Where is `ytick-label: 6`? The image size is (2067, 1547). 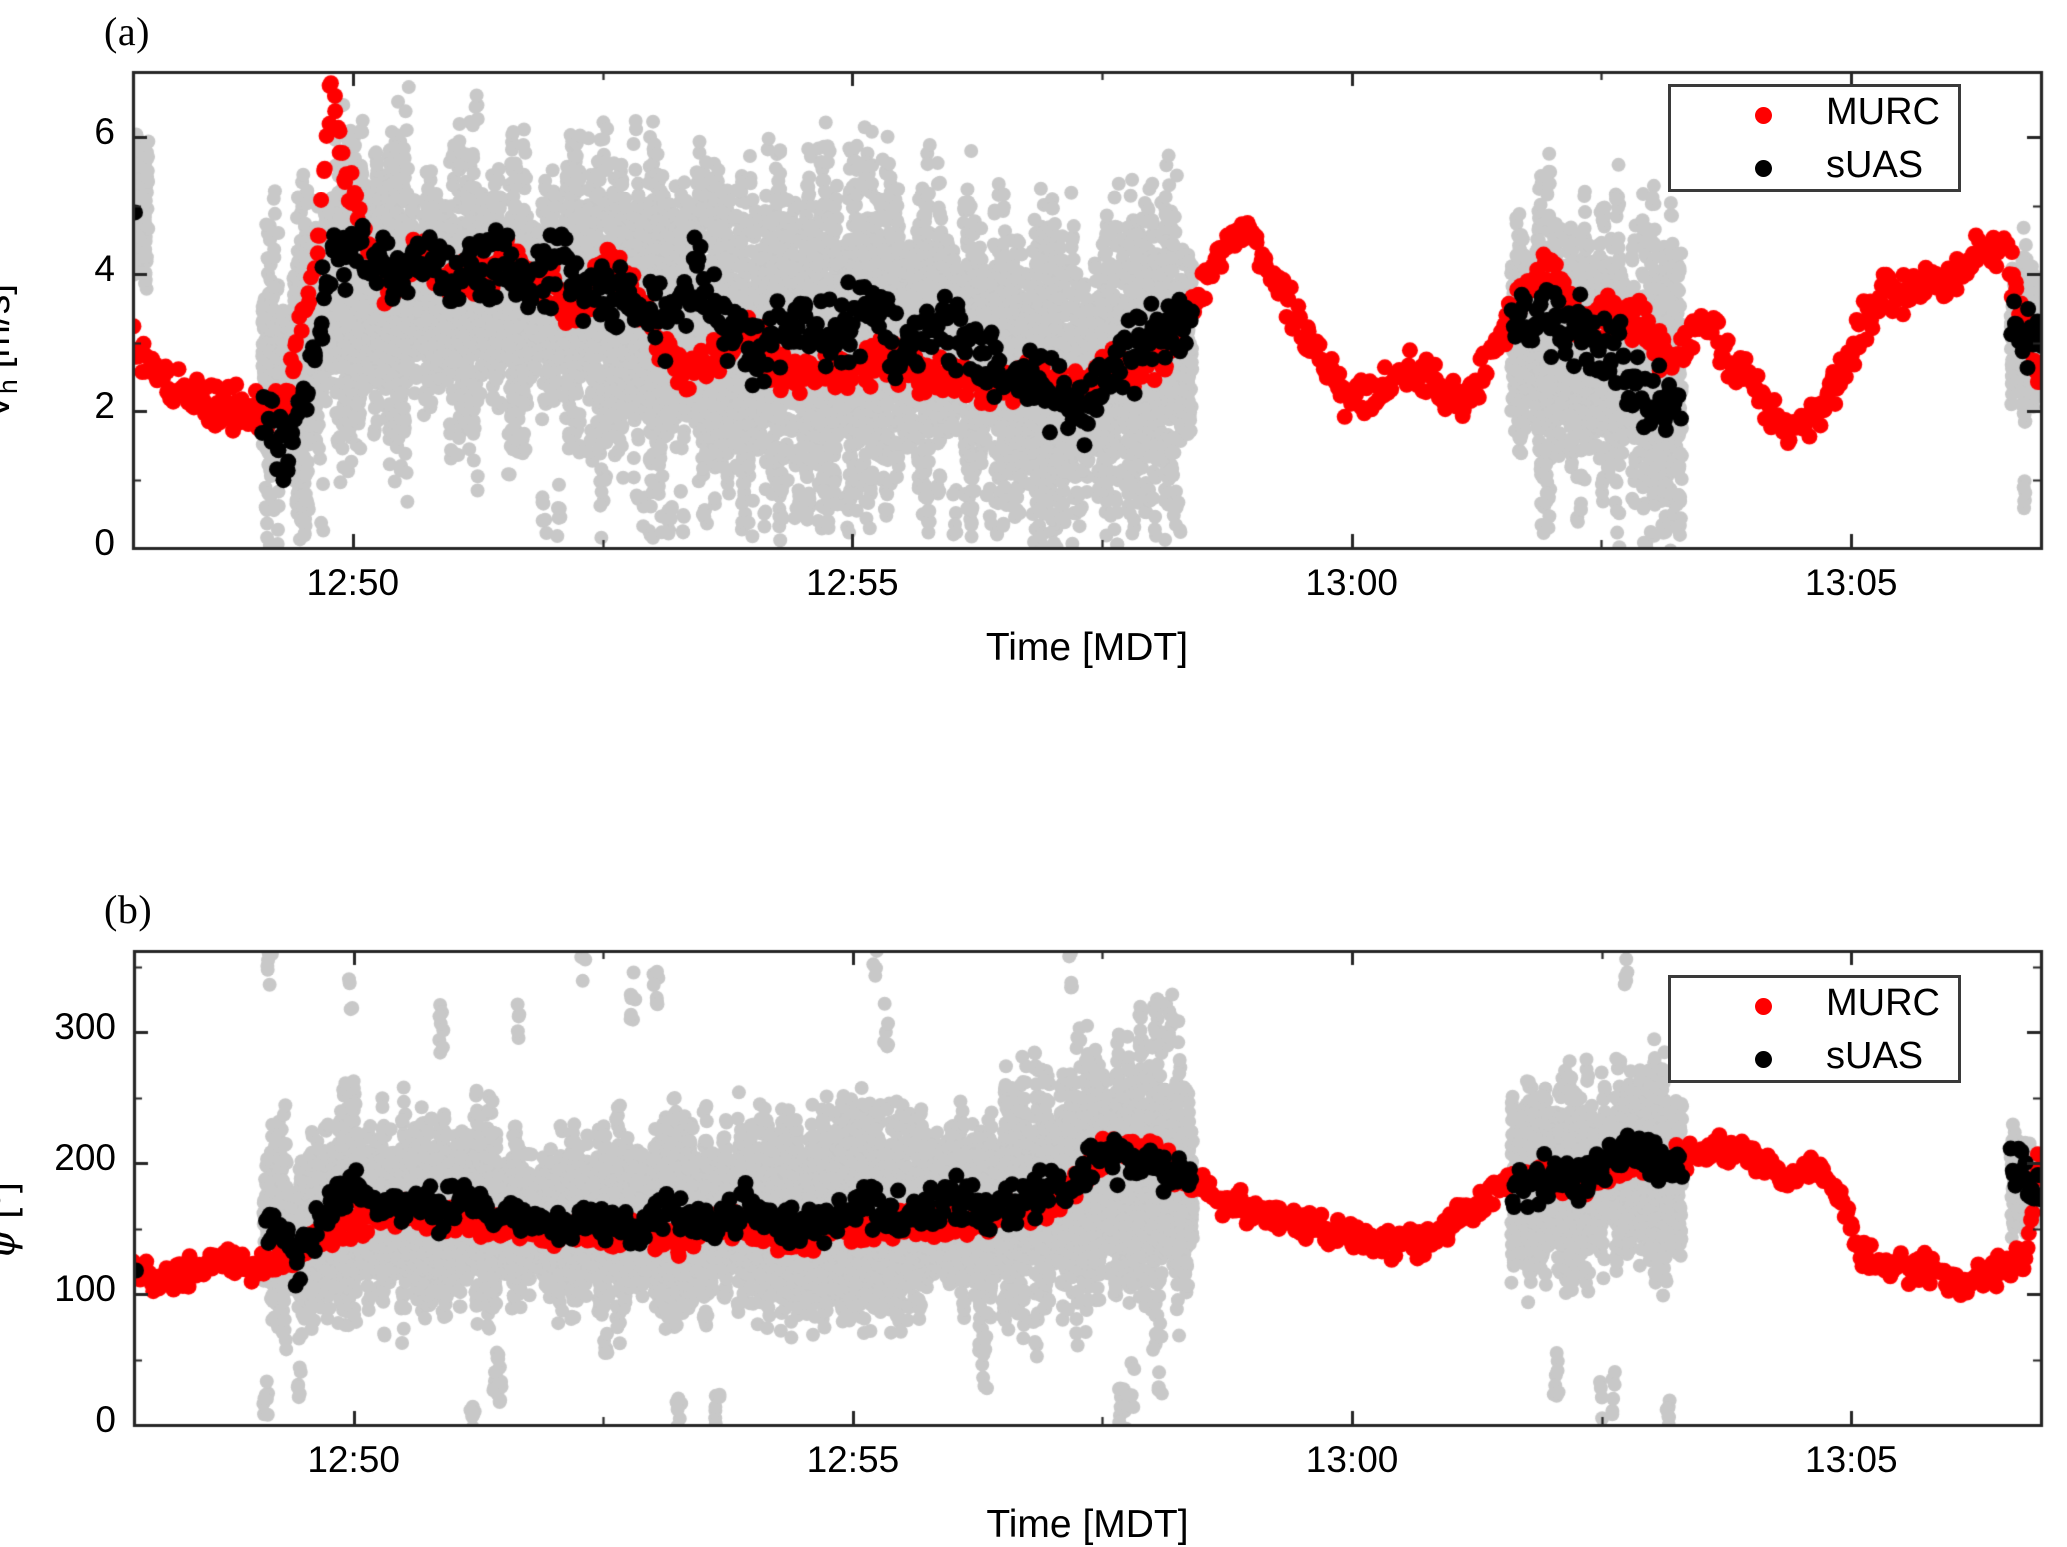 ytick-label: 6 is located at coordinates (104, 132).